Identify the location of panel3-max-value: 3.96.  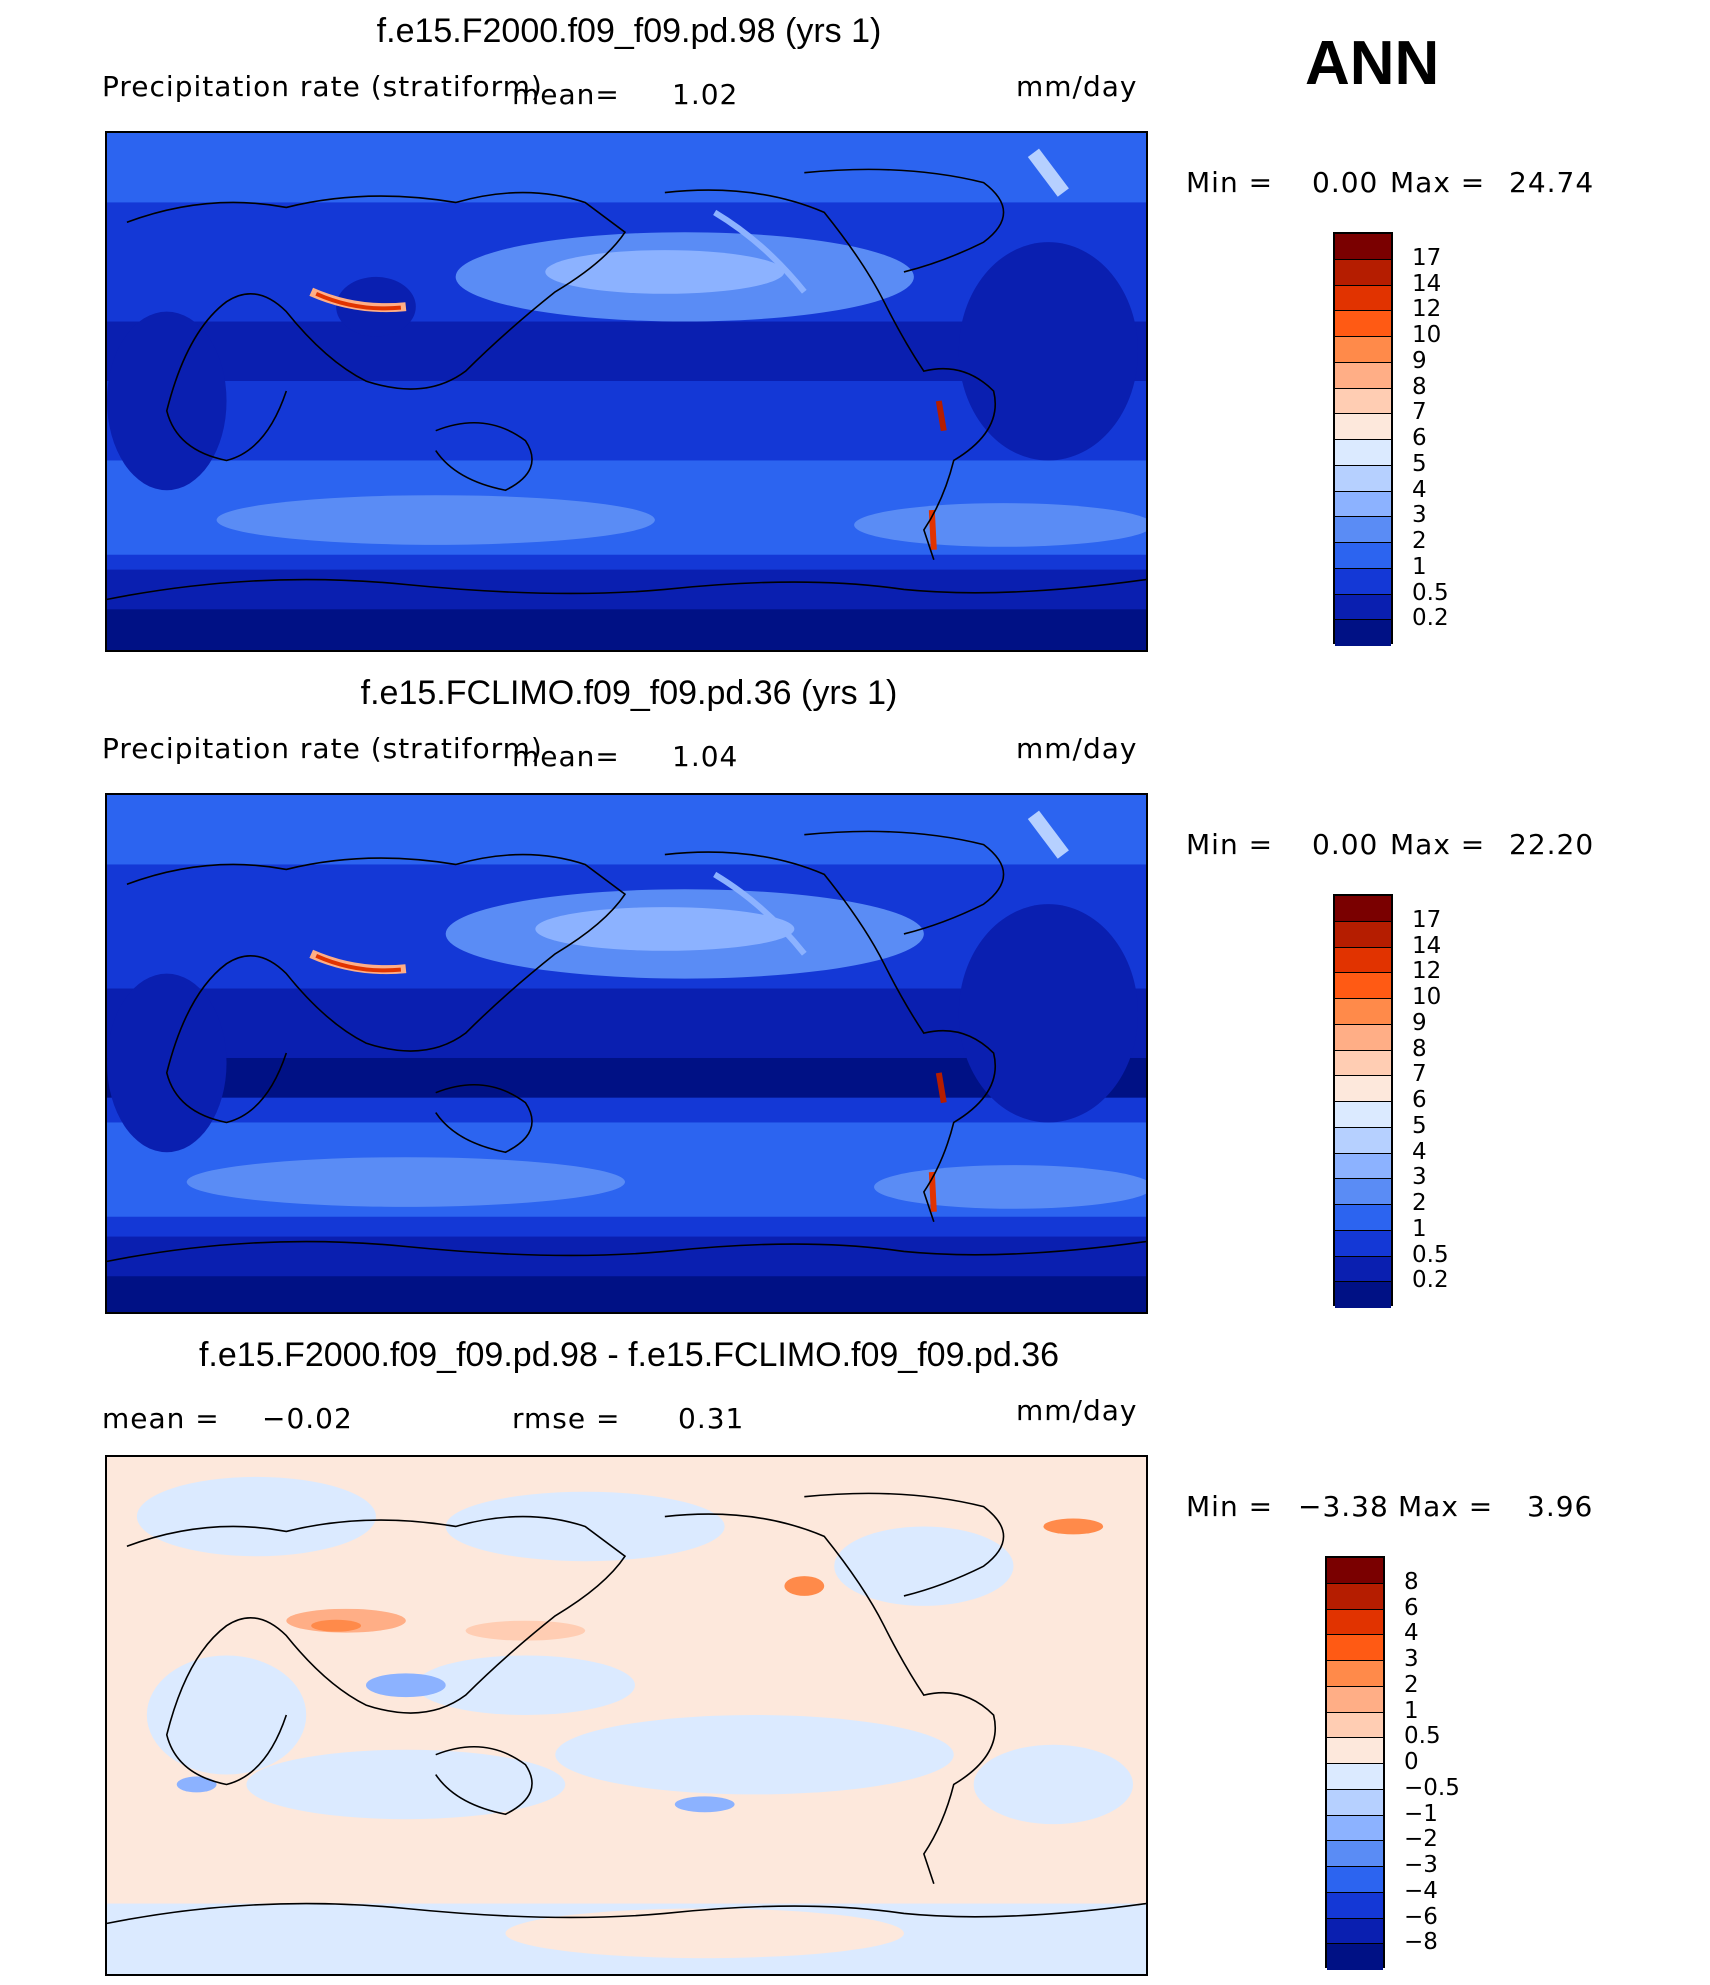
(1560, 1506).